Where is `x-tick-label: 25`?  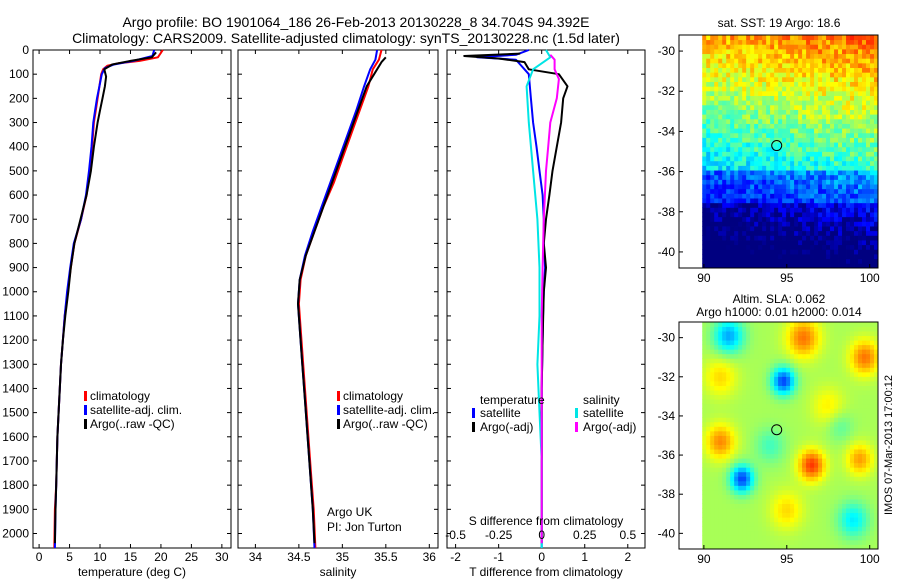
x-tick-label: 25 is located at coordinates (192, 557).